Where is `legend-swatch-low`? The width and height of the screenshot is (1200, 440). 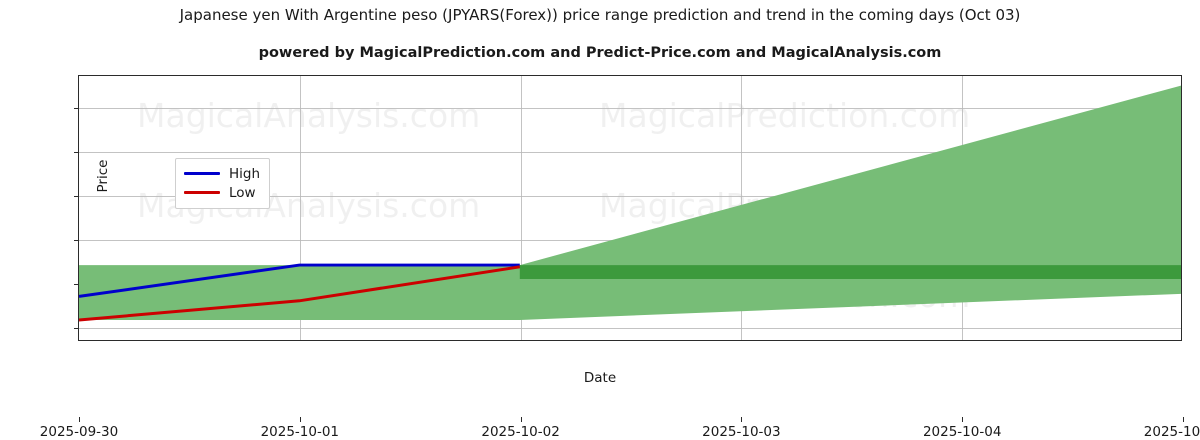
legend-swatch-low is located at coordinates (202, 192).